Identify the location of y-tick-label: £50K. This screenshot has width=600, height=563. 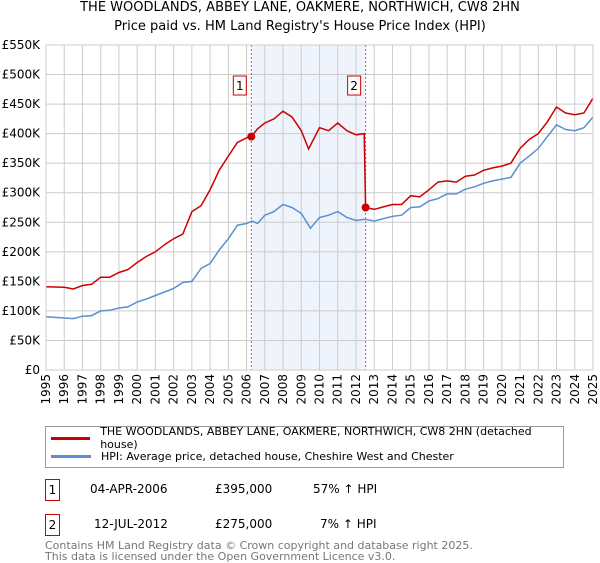
(25, 340).